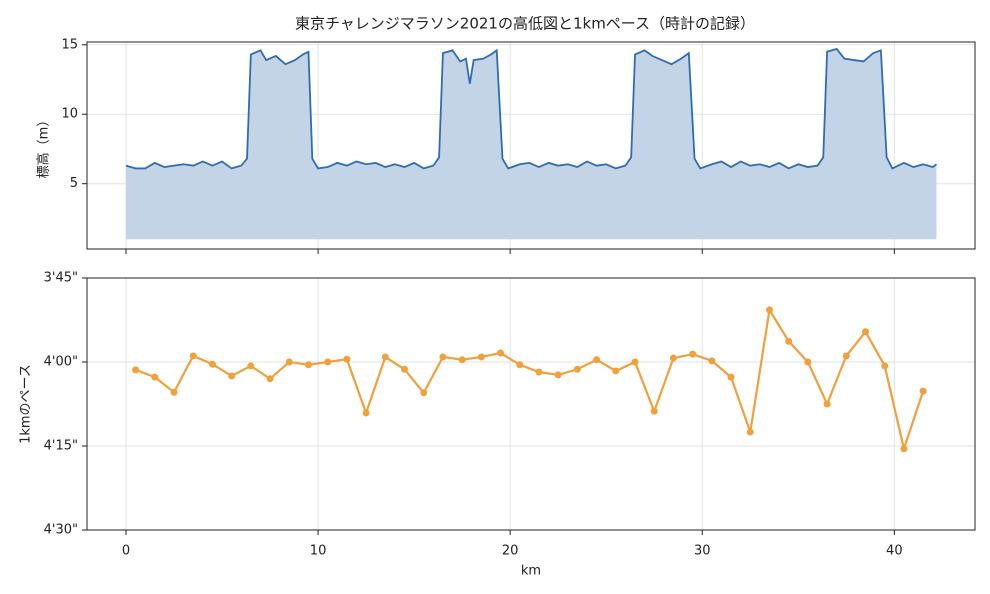 The width and height of the screenshot is (990, 594). Describe the element at coordinates (126, 551) in the screenshot. I see `x-tick-label: 0` at that location.